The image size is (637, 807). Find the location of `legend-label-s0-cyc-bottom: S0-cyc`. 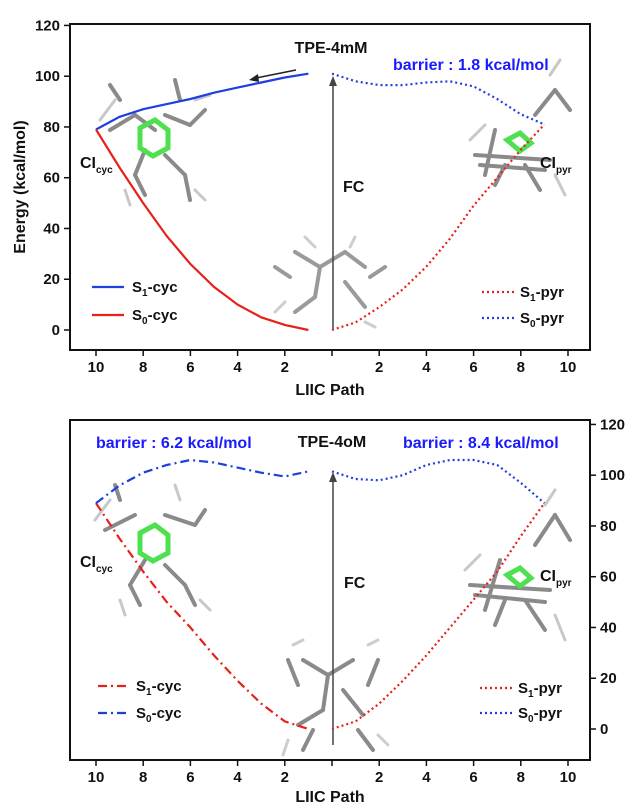

legend-label-s0-cyc-bottom: S0-cyc is located at coordinates (159, 715).